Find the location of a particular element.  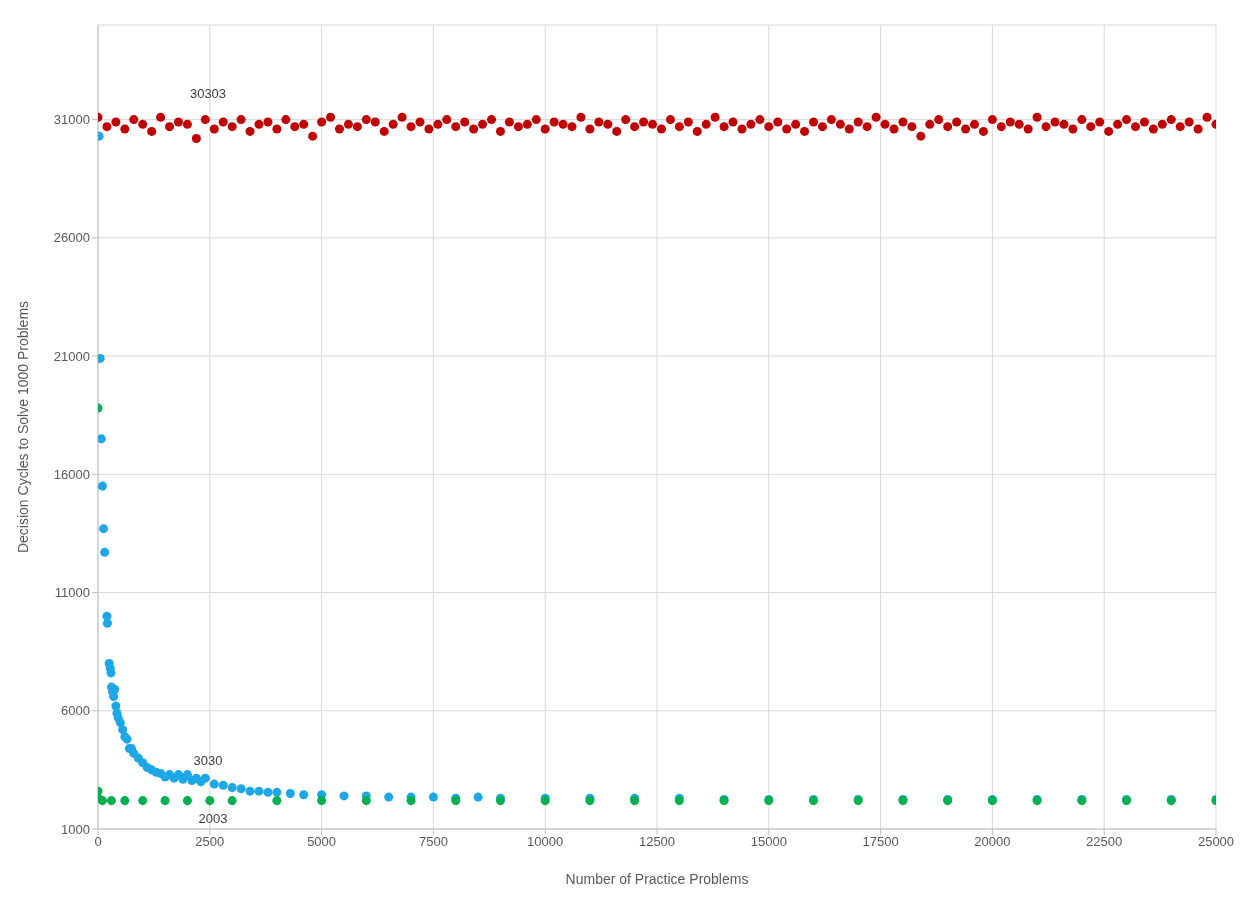

y-tick-label: 1000 is located at coordinates (75, 829).